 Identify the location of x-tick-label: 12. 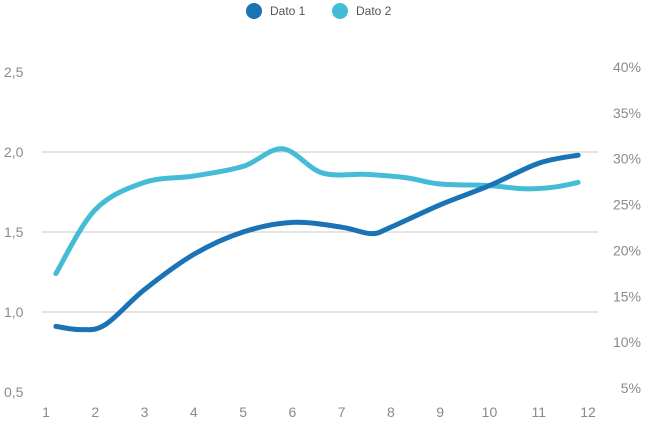
(588, 412).